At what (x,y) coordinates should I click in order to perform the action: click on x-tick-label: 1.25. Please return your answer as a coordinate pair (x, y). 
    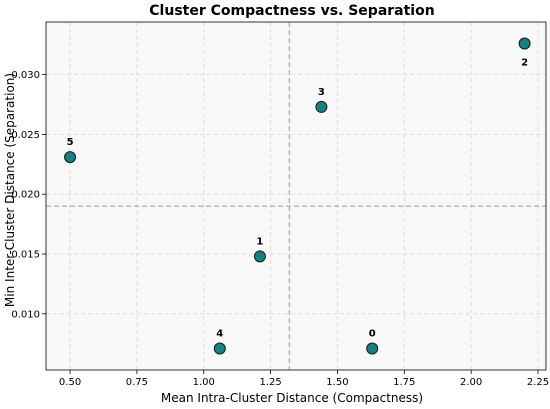
    Looking at the image, I should click on (270, 382).